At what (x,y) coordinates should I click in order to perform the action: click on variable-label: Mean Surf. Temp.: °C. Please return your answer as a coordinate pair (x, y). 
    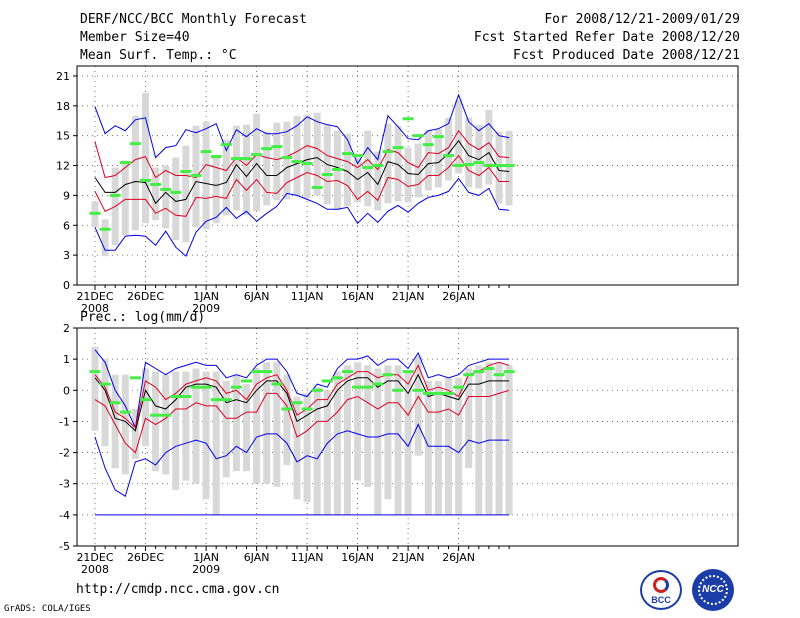
    Looking at the image, I should click on (158, 55).